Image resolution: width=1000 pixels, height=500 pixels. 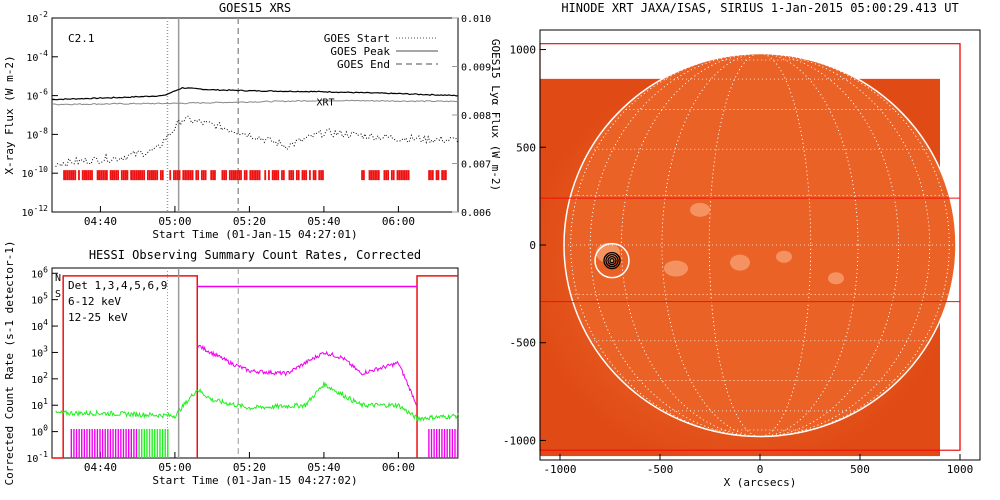 I want to click on goes-xtick-label: 05:20, so click(x=249, y=221).